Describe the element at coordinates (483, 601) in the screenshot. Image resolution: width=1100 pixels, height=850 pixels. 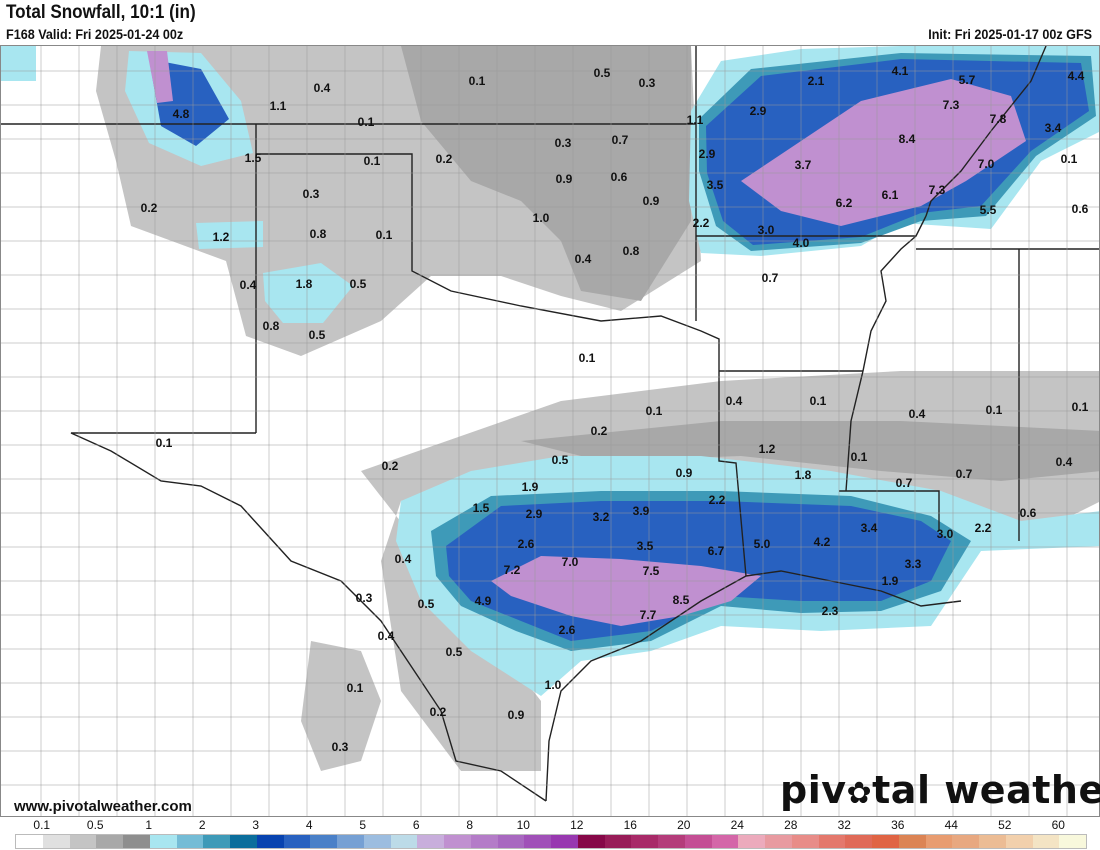
I see `snowfall-value-label: 4.9` at that location.